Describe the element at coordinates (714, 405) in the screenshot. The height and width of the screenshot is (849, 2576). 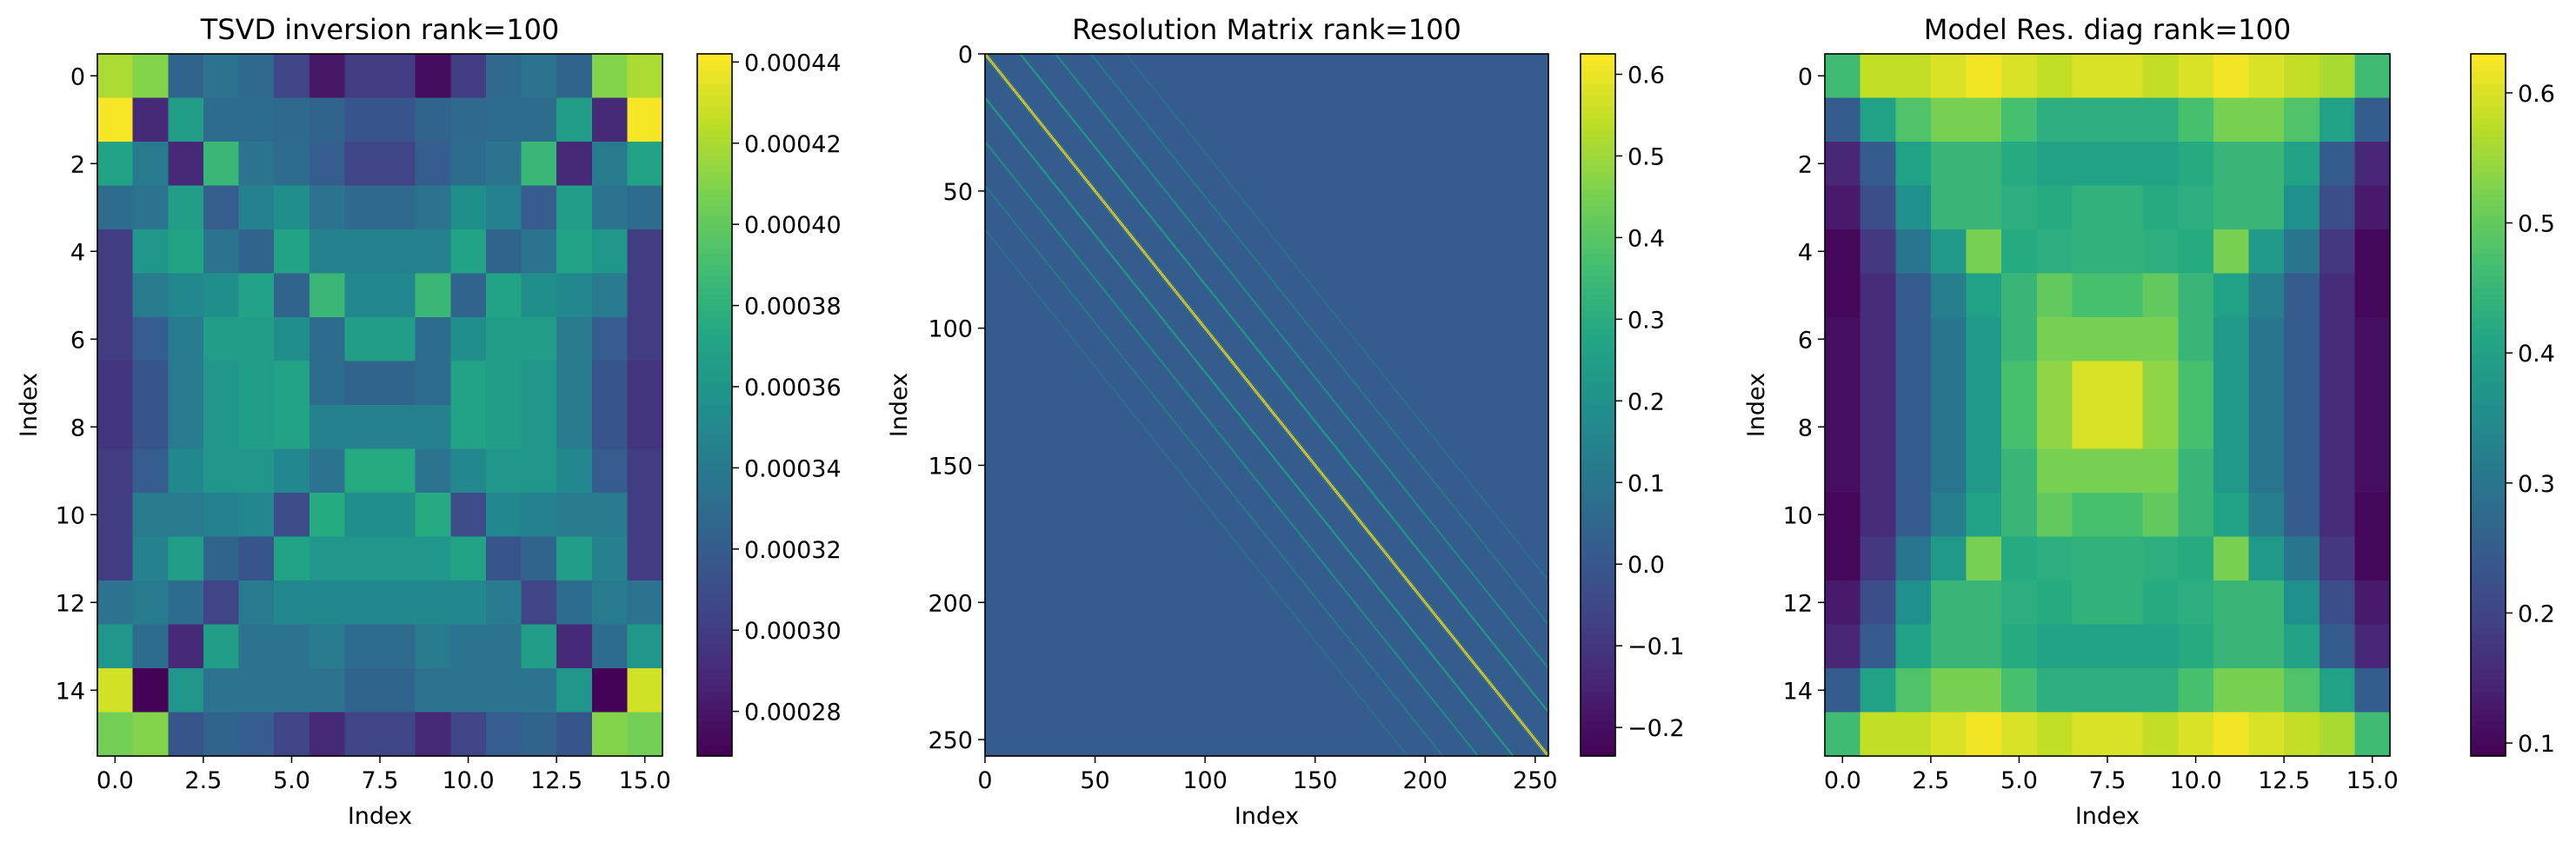
I see `colorbar-frame` at that location.